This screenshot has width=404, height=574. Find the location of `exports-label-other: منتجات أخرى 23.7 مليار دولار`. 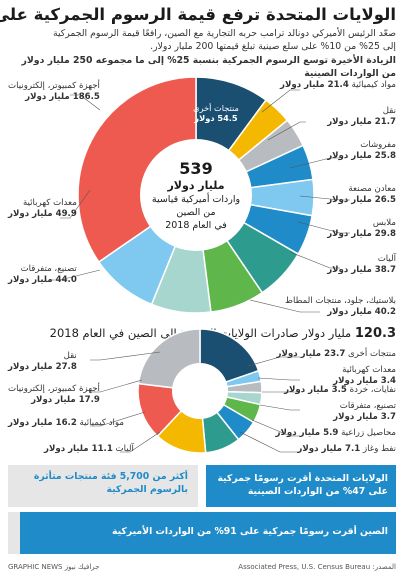

exports-label-other: منتجات أخرى 23.7 مليار دولار is located at coordinates (337, 354).